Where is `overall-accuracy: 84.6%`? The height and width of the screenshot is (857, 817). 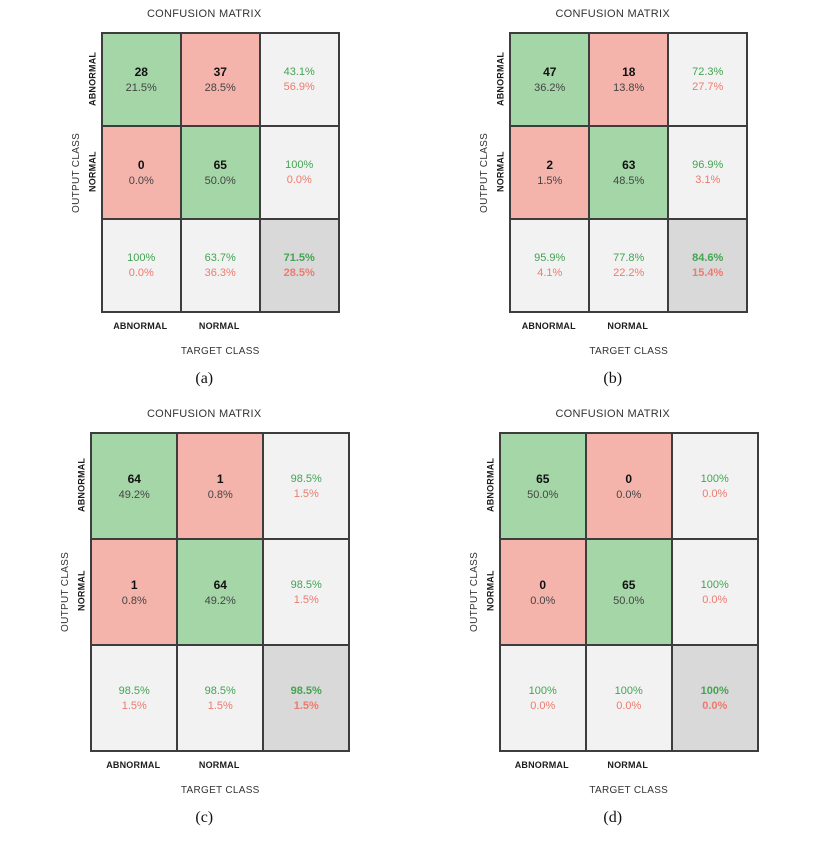
overall-accuracy: 84.6% is located at coordinates (708, 258).